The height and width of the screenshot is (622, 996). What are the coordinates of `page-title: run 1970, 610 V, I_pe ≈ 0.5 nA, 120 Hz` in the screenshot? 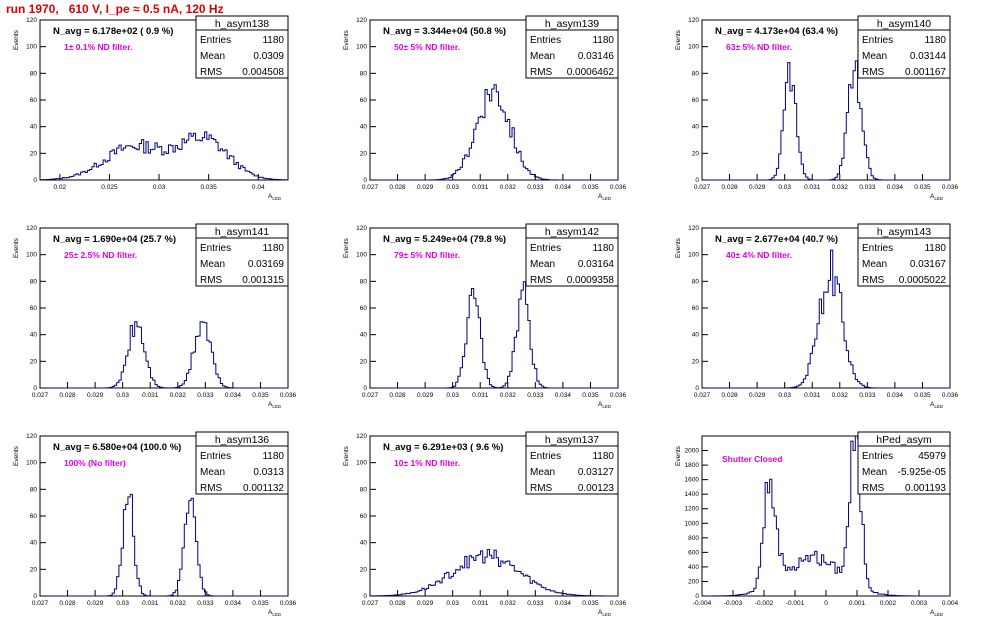 It's located at (115, 9).